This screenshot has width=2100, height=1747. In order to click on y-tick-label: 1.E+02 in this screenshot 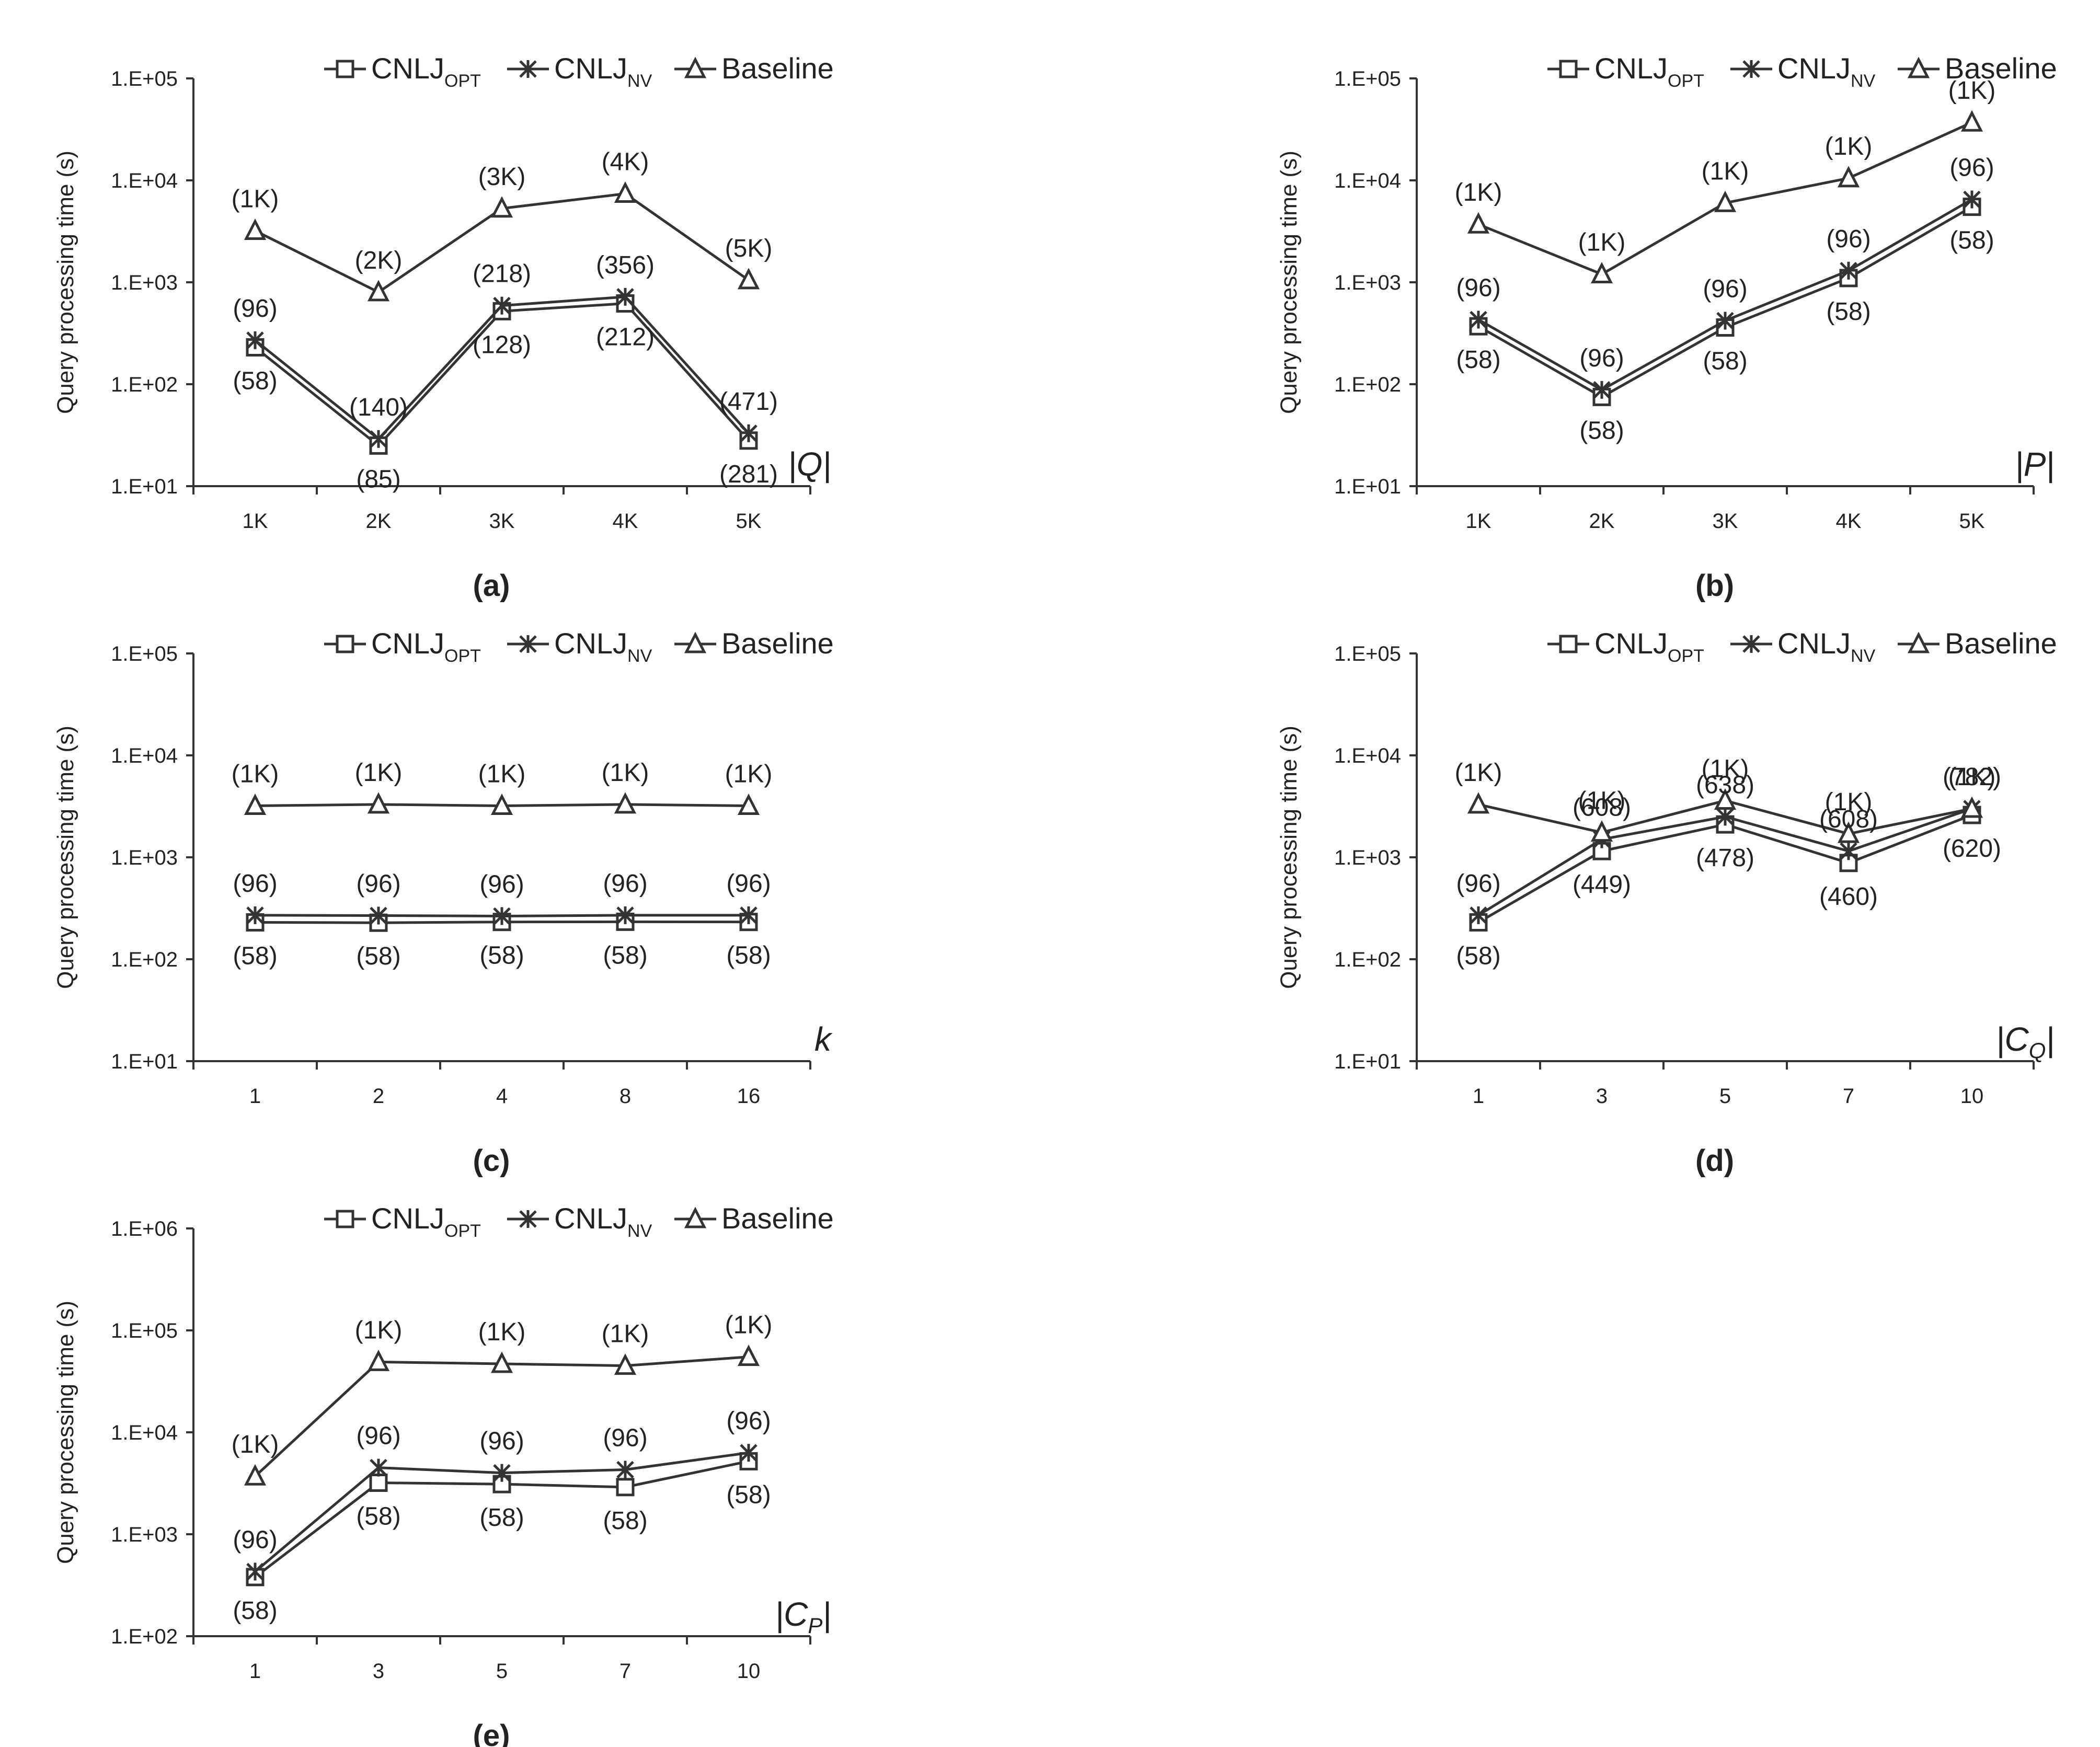, I will do `click(144, 959)`.